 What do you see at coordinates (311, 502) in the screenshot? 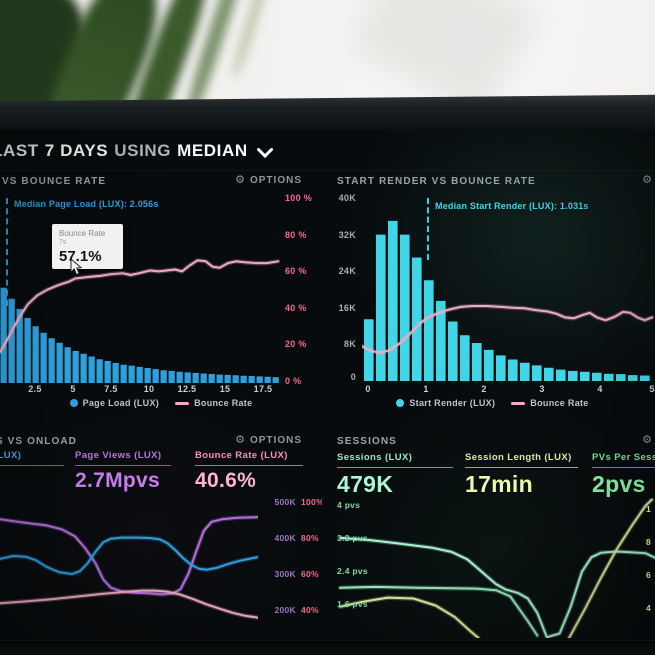
I see `right-axis-pct-label: 100%` at bounding box center [311, 502].